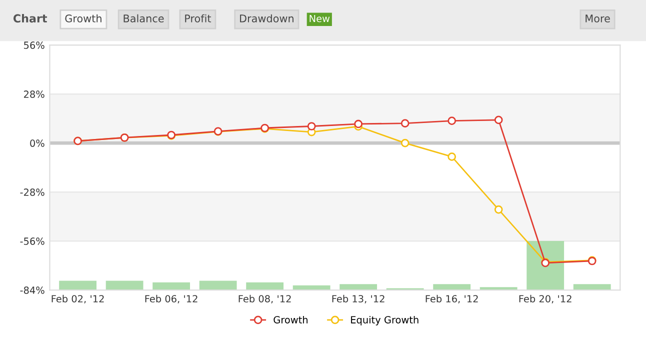 This screenshot has height=352, width=646. Describe the element at coordinates (34, 45) in the screenshot. I see `y-tick-label: 56%` at that location.